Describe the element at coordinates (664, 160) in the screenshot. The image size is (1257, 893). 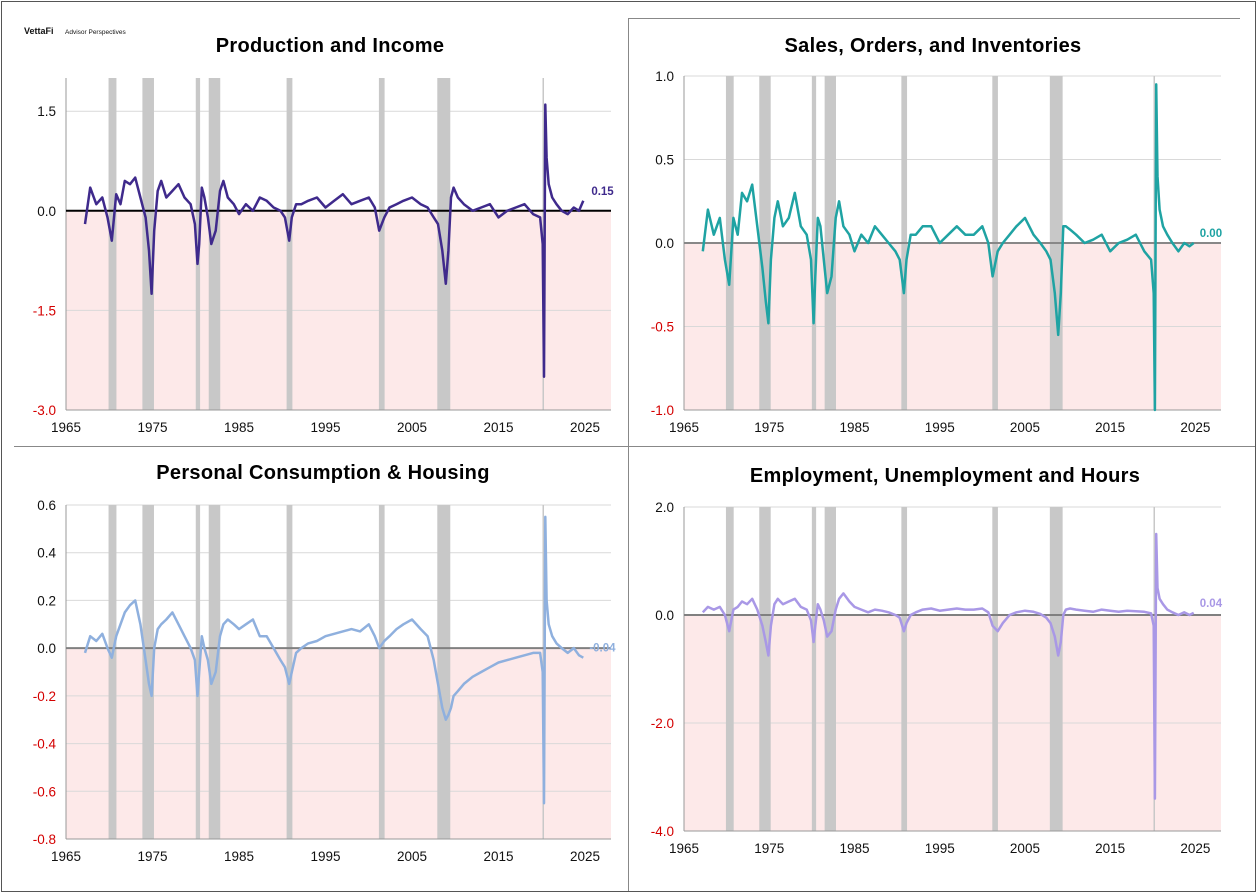
I see `y-tick-label: 0.5` at that location.